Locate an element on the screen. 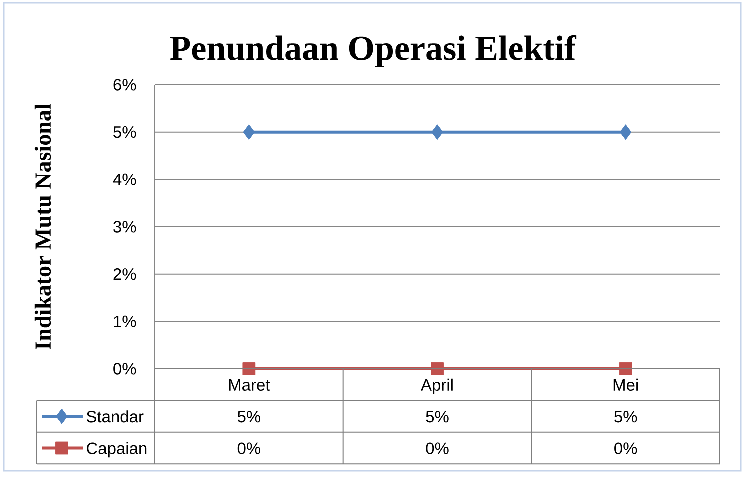 Image resolution: width=746 pixels, height=477 pixels. y-tick-label: 4% is located at coordinates (124, 180).